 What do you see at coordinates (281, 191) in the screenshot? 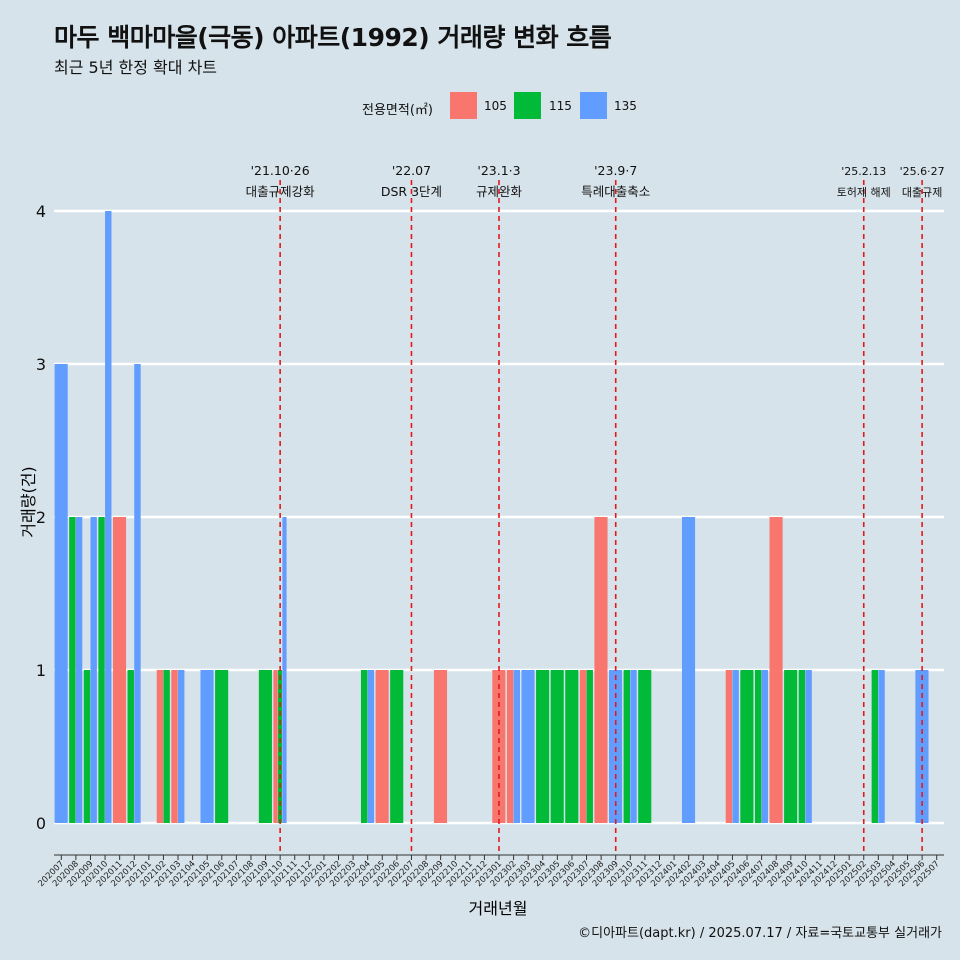
I see `event-text-label: 대출규제강화` at bounding box center [281, 191].